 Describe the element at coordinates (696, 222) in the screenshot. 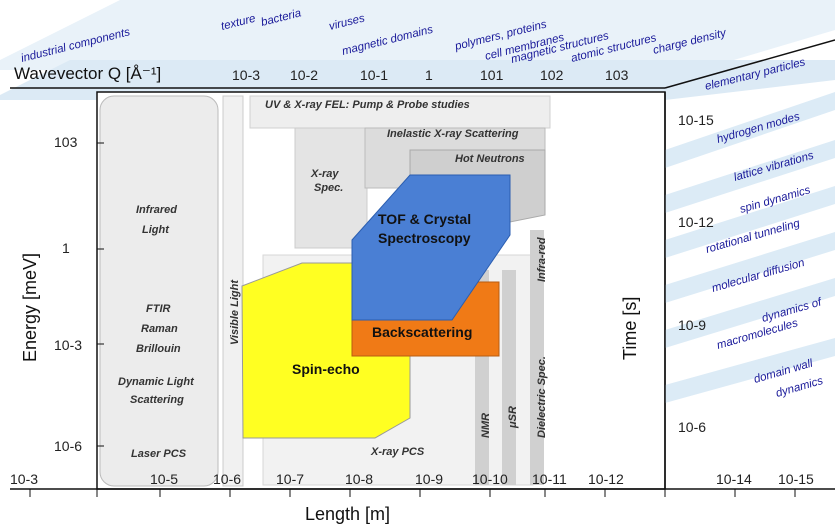

I see `time-tick-2: 10-12` at that location.